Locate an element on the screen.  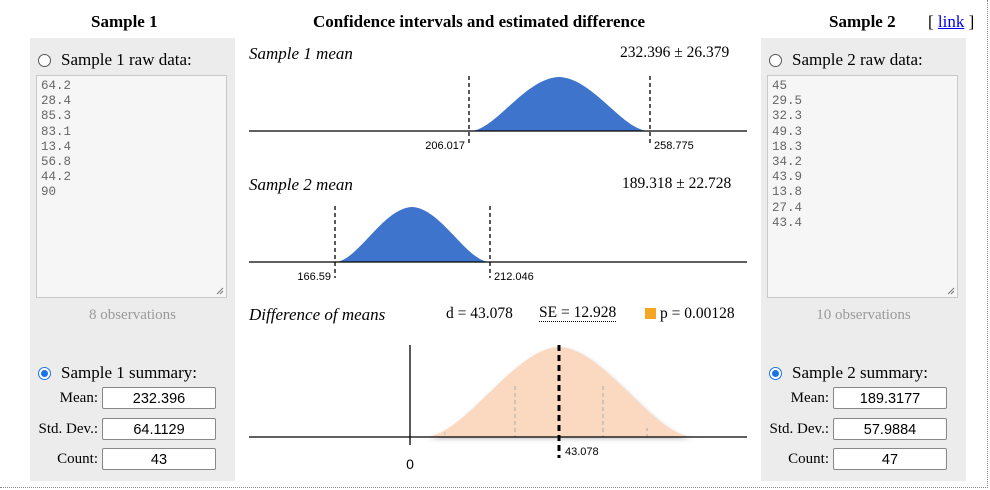
raw-value: 83.1 is located at coordinates (56, 131).